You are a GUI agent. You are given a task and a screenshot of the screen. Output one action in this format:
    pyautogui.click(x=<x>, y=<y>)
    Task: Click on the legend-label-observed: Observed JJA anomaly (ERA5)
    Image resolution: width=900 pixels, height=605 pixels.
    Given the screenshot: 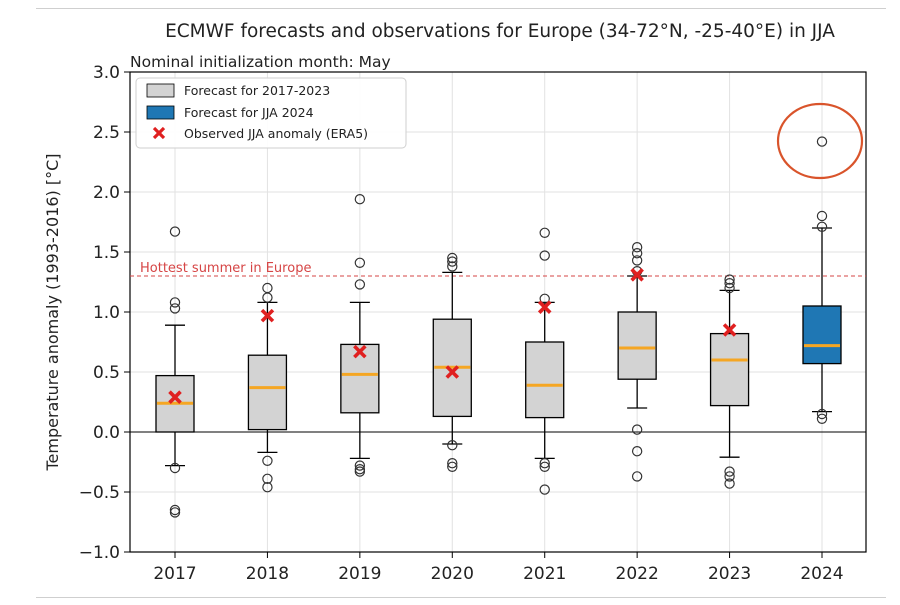 What is the action you would take?
    pyautogui.click(x=276, y=133)
    